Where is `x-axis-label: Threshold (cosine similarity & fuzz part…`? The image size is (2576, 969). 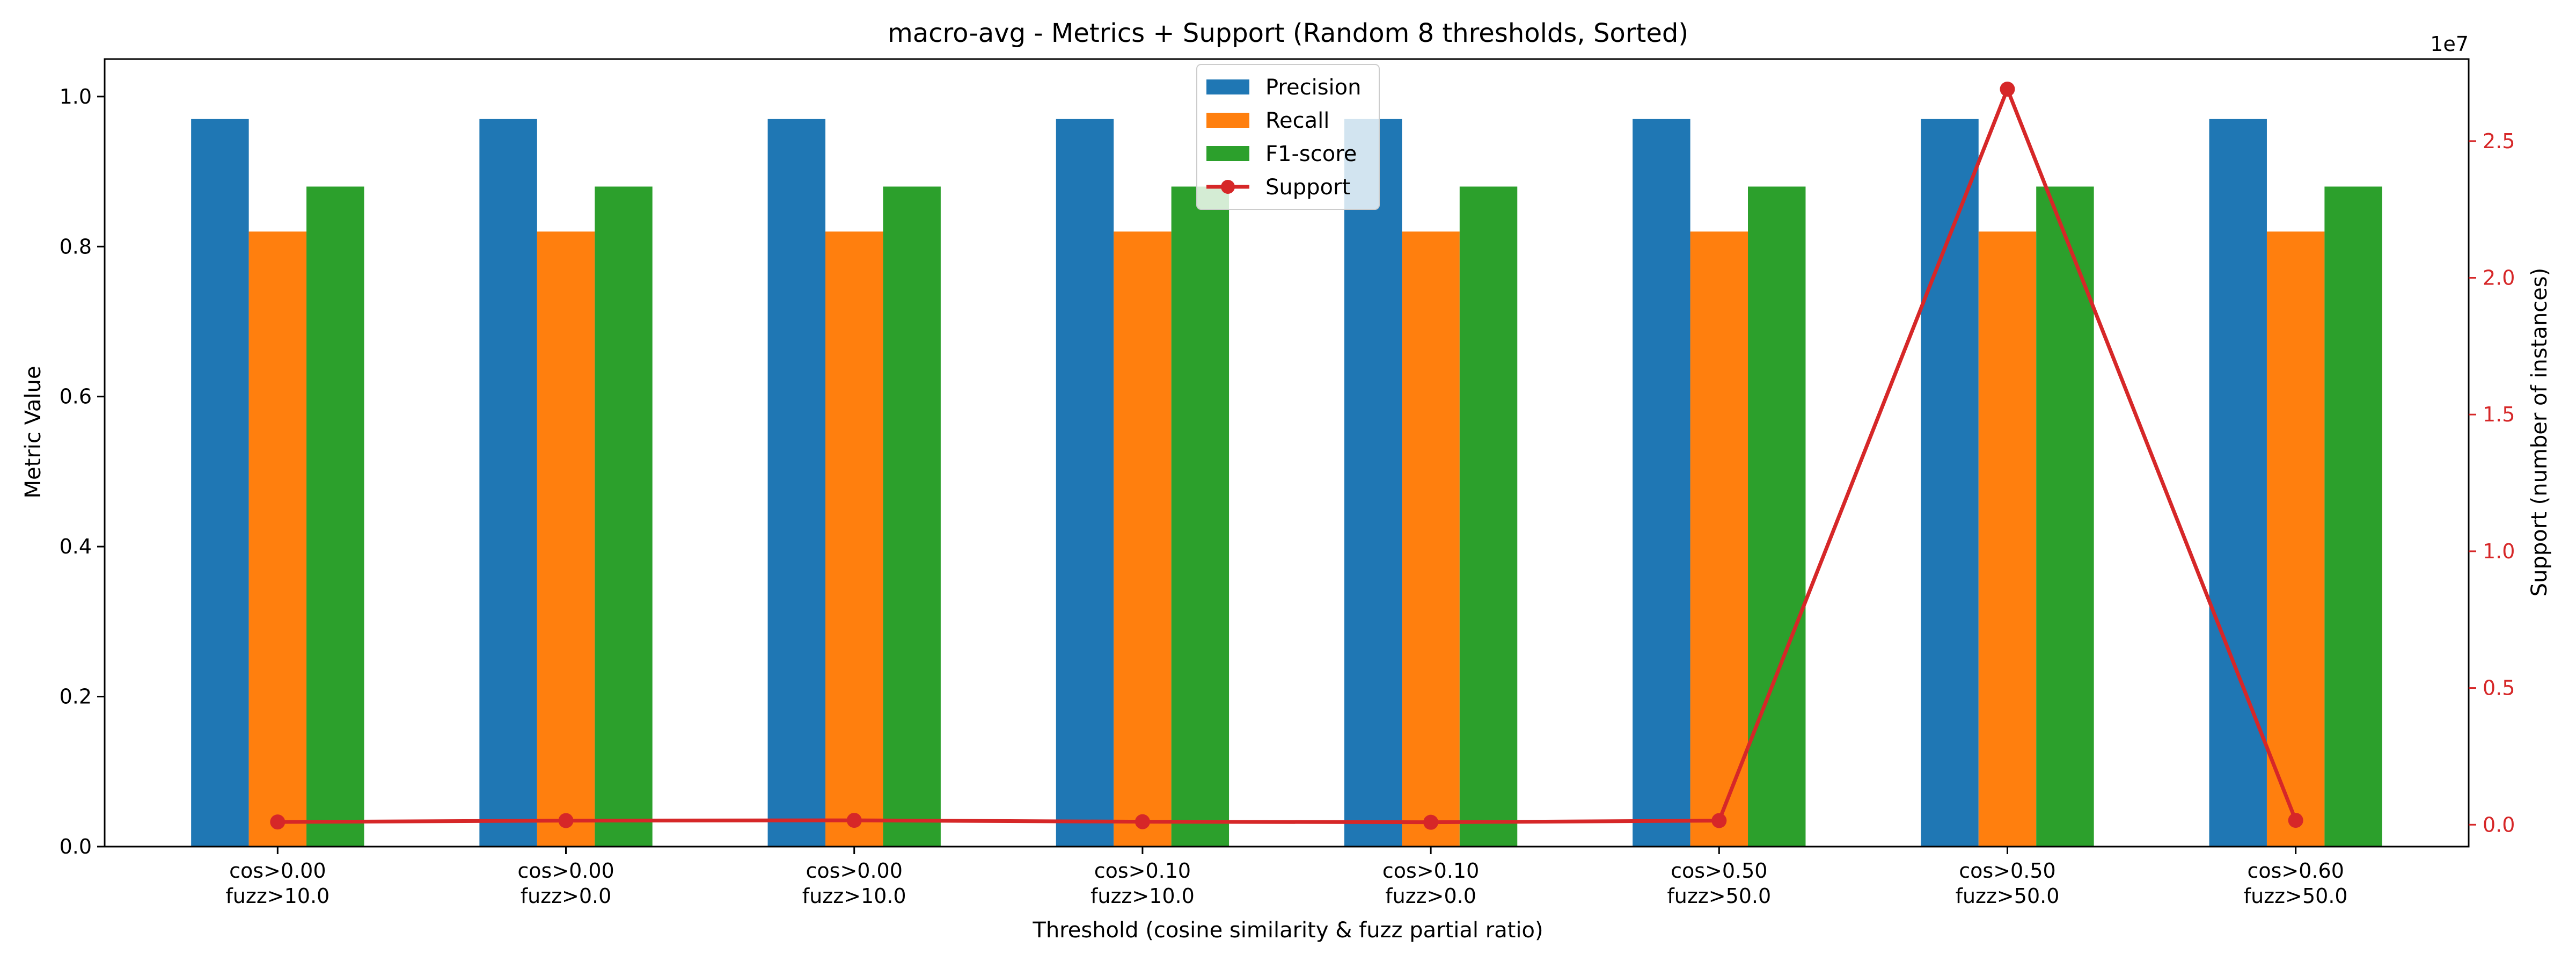
x-axis-label: Threshold (cosine similarity & fuzz part… is located at coordinates (1287, 930).